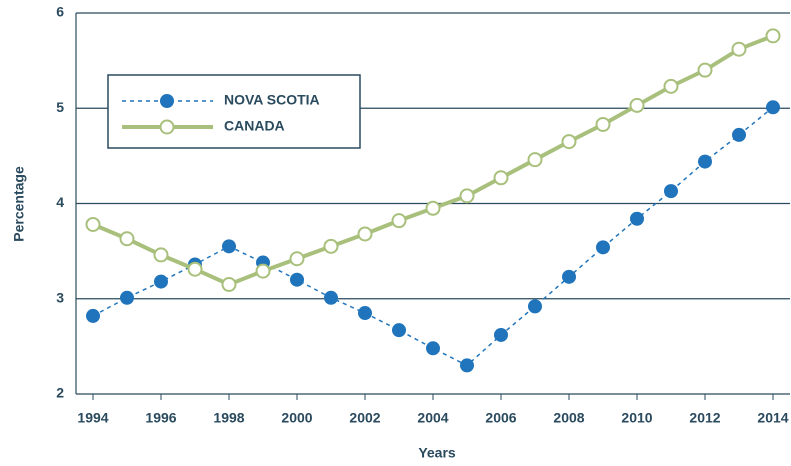  I want to click on y-tick-label: 4, so click(60, 202).